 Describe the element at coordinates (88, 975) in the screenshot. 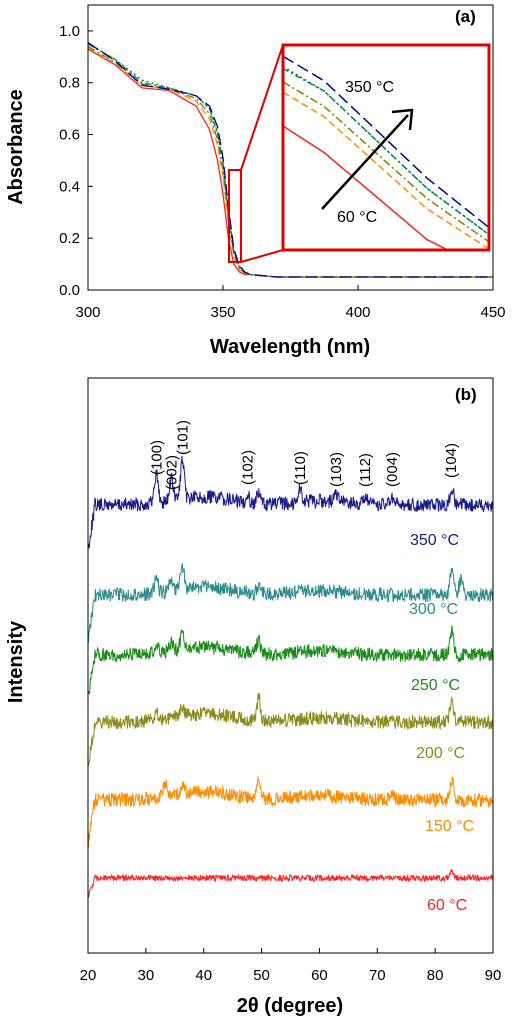

I see `x-tick-label: 20` at that location.